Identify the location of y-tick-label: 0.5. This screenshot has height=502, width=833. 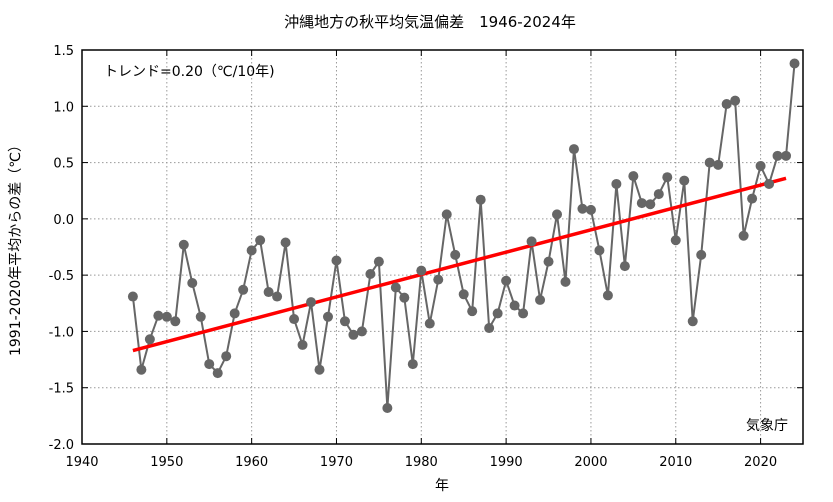
(63, 164).